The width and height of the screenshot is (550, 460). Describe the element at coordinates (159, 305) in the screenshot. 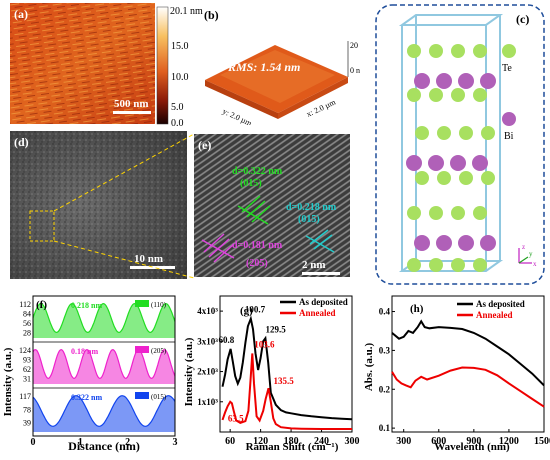

I see `profile-hkl: (110)` at that location.